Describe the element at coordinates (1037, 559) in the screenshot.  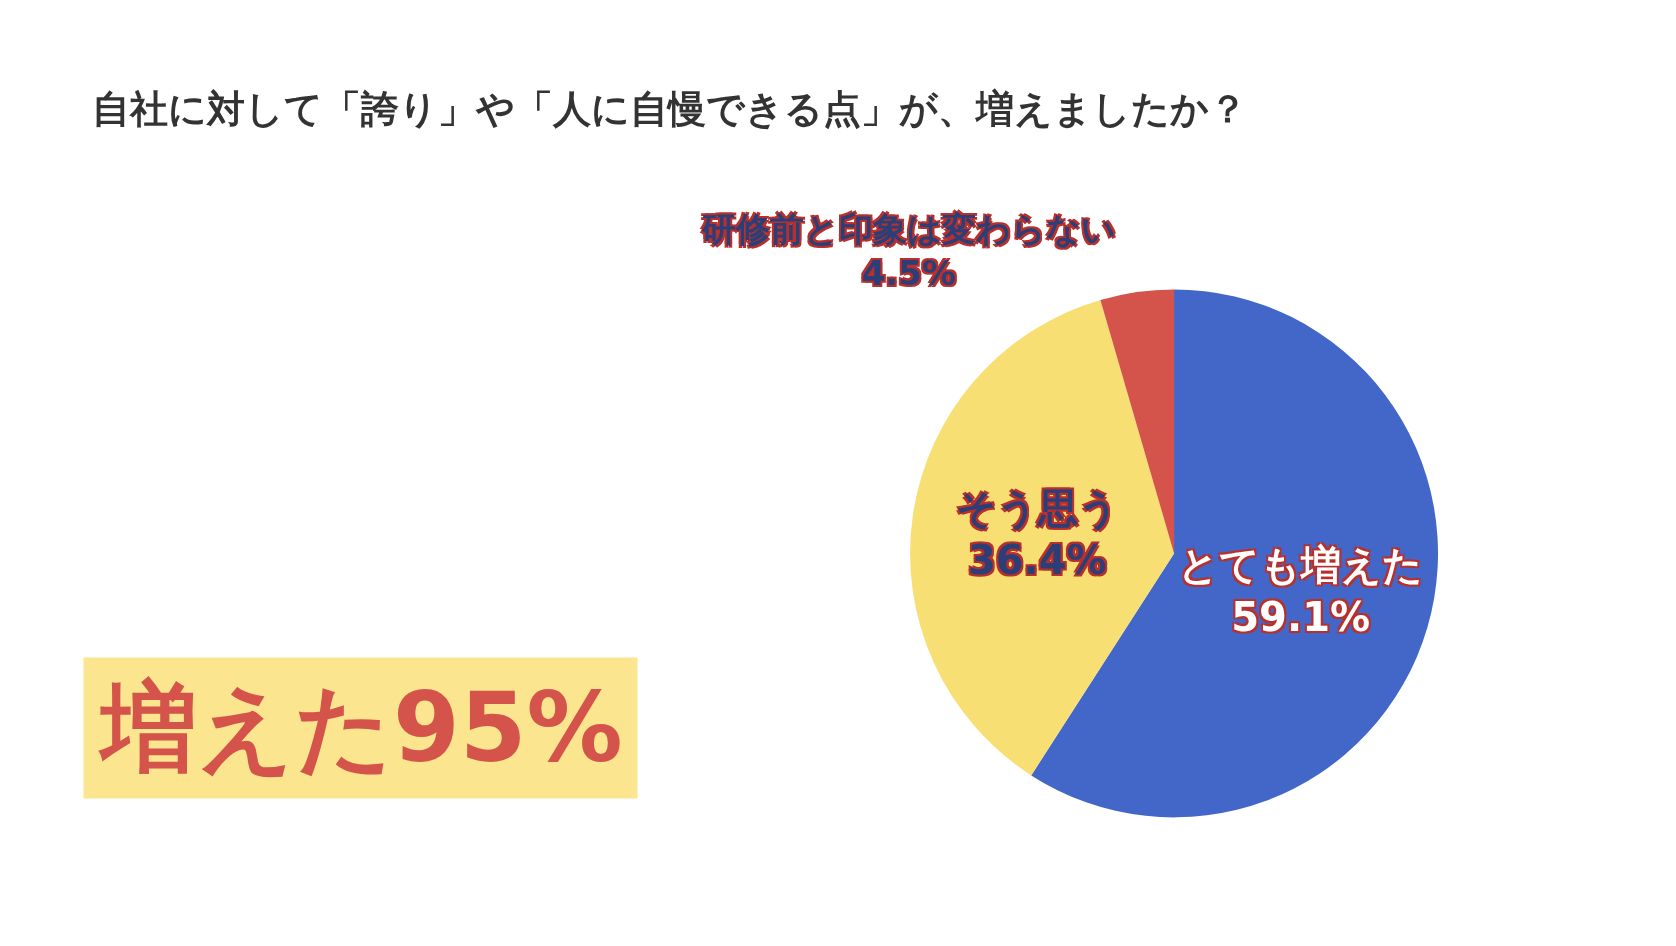
I see `data-label: 36.4%` at that location.